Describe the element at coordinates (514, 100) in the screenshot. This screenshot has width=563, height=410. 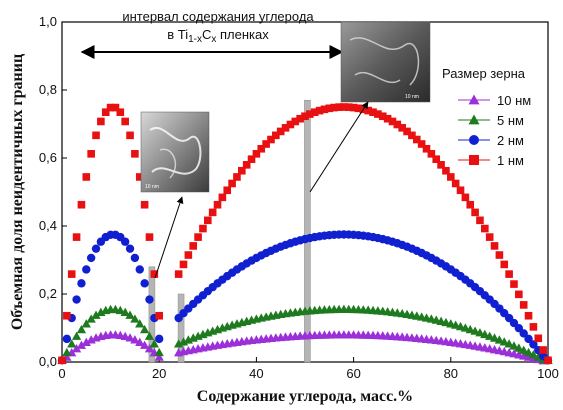
I see `legend-label: 10 нм` at that location.